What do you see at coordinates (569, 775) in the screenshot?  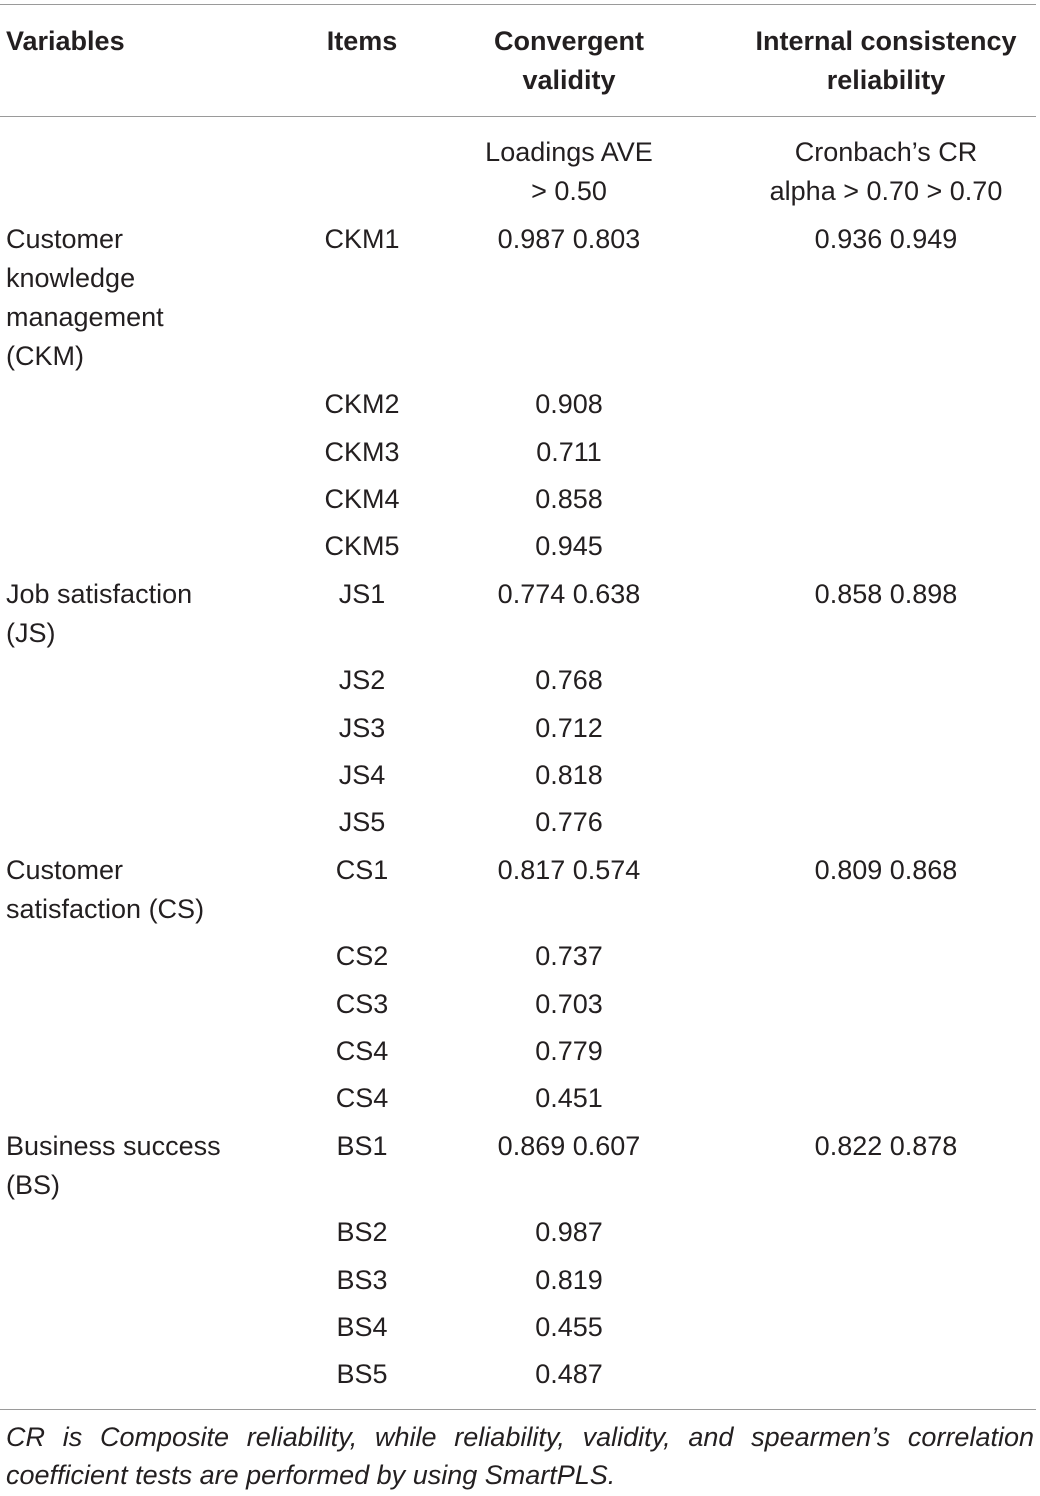 I see `convergent-value: 0.818` at bounding box center [569, 775].